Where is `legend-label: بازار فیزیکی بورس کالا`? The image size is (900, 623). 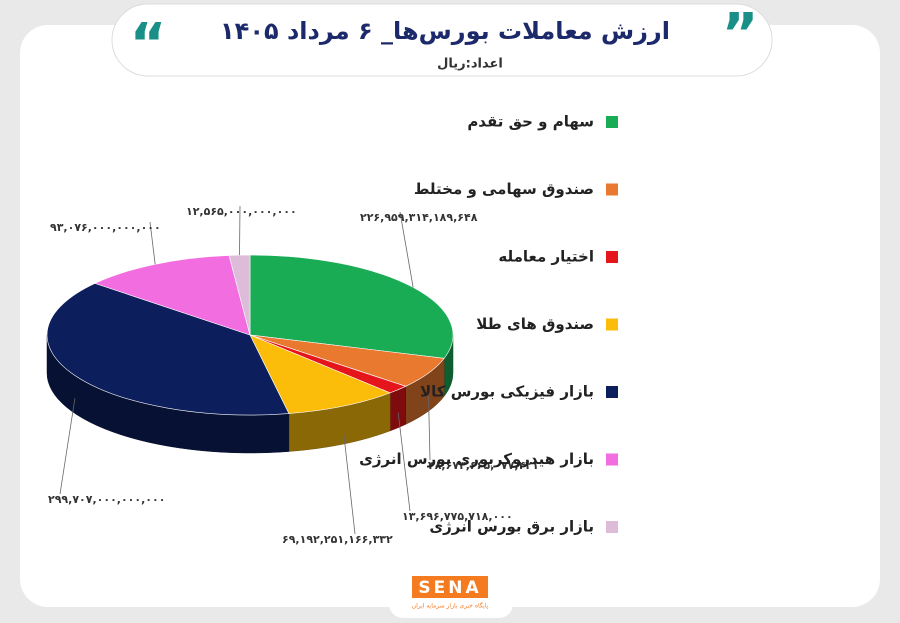
legend-label: بازار فیزیکی بورس کالا is located at coordinates (507, 392).